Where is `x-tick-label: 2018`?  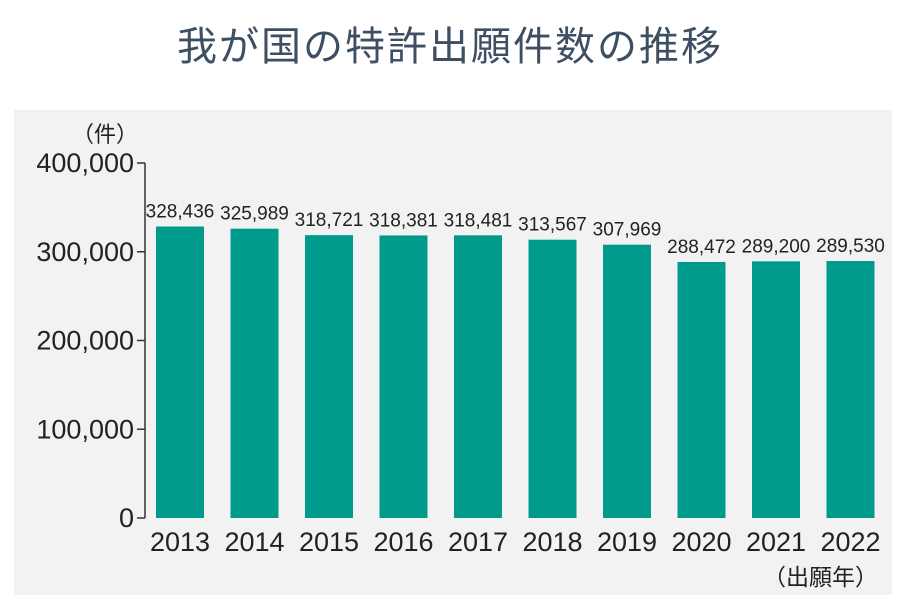
x-tick-label: 2018 is located at coordinates (552, 542).